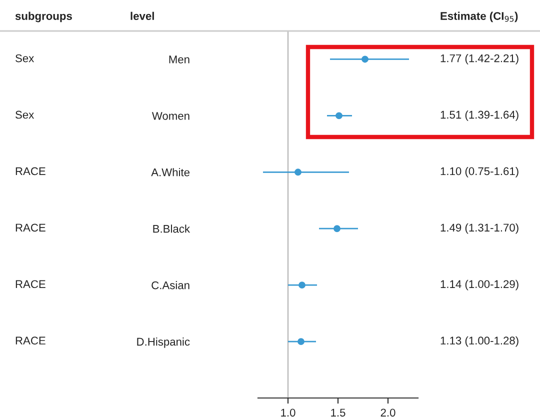  What do you see at coordinates (179, 60) in the screenshot?
I see `y-tick-label: Men` at bounding box center [179, 60].